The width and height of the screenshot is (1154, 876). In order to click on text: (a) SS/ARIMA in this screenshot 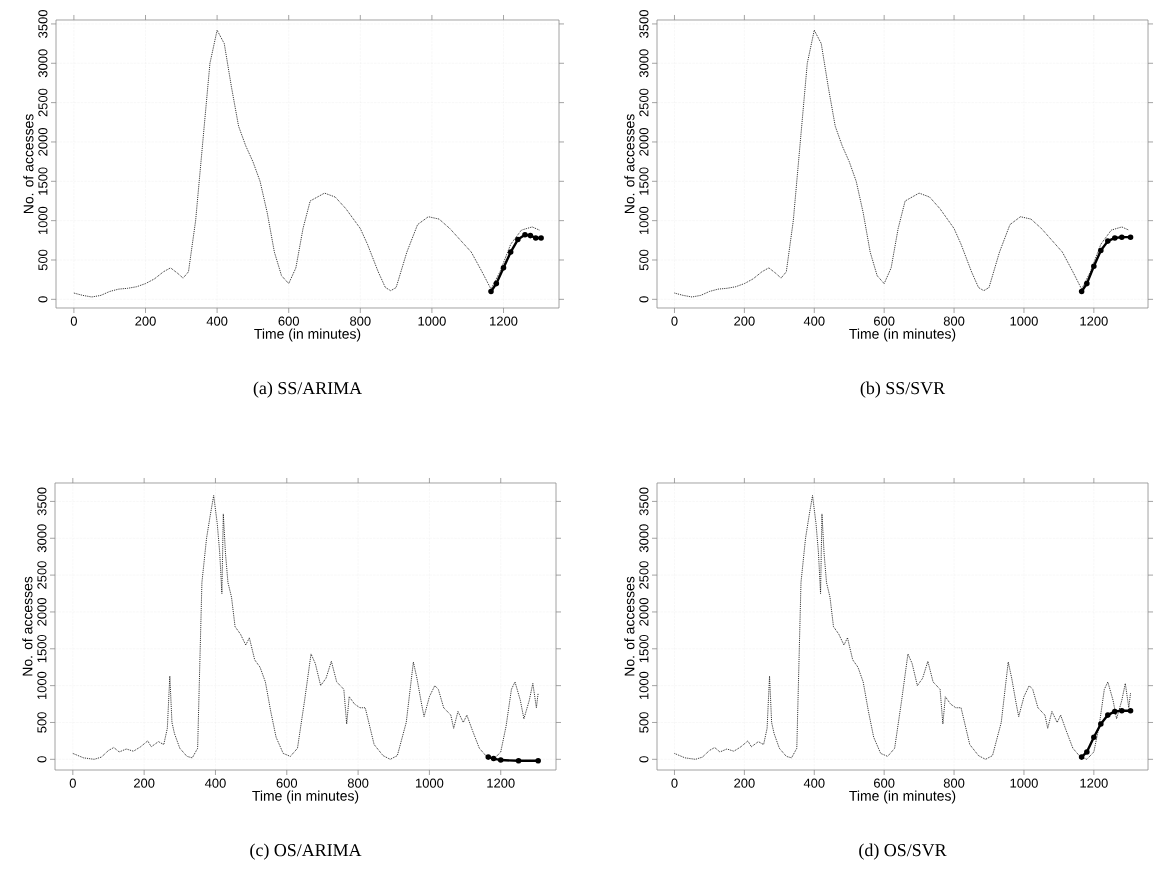, I will do `click(307, 389)`.